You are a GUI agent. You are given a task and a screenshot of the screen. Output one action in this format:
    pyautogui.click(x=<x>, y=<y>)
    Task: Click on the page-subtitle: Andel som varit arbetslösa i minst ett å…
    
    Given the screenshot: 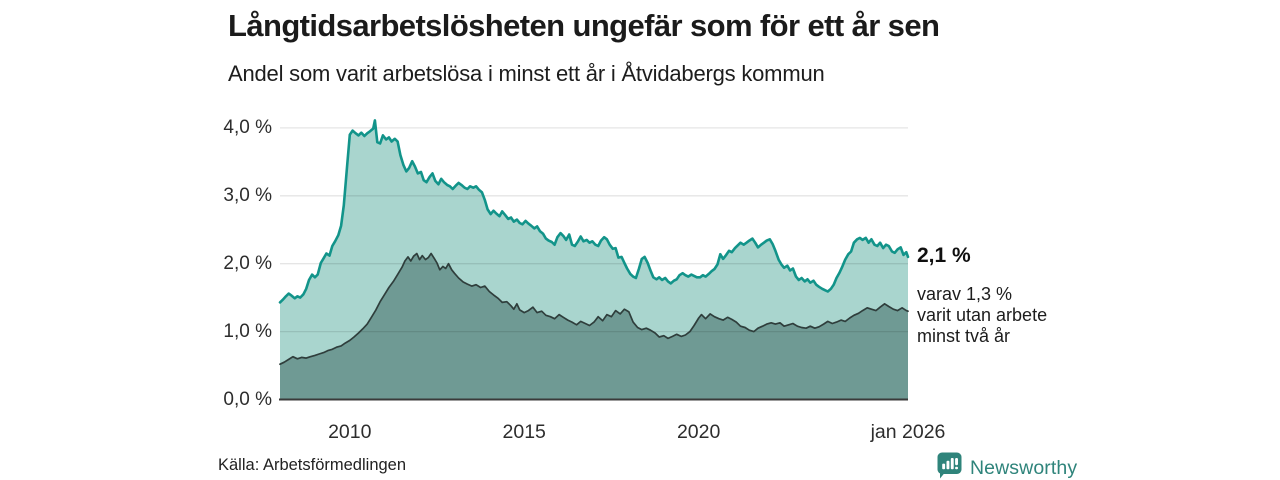 What is the action you would take?
    pyautogui.click(x=526, y=73)
    